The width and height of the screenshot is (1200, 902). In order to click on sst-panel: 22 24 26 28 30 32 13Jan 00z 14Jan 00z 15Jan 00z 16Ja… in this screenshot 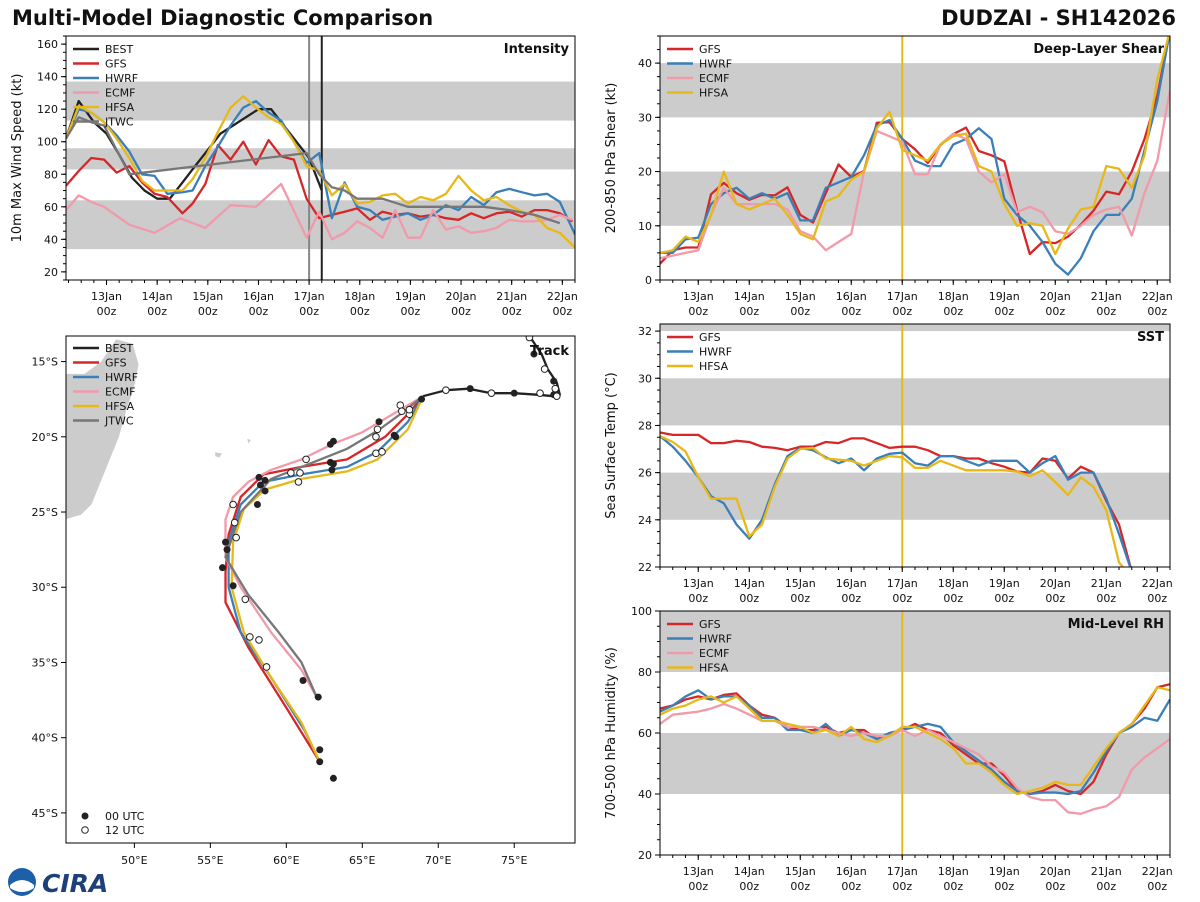, I will do `click(888, 464)`.